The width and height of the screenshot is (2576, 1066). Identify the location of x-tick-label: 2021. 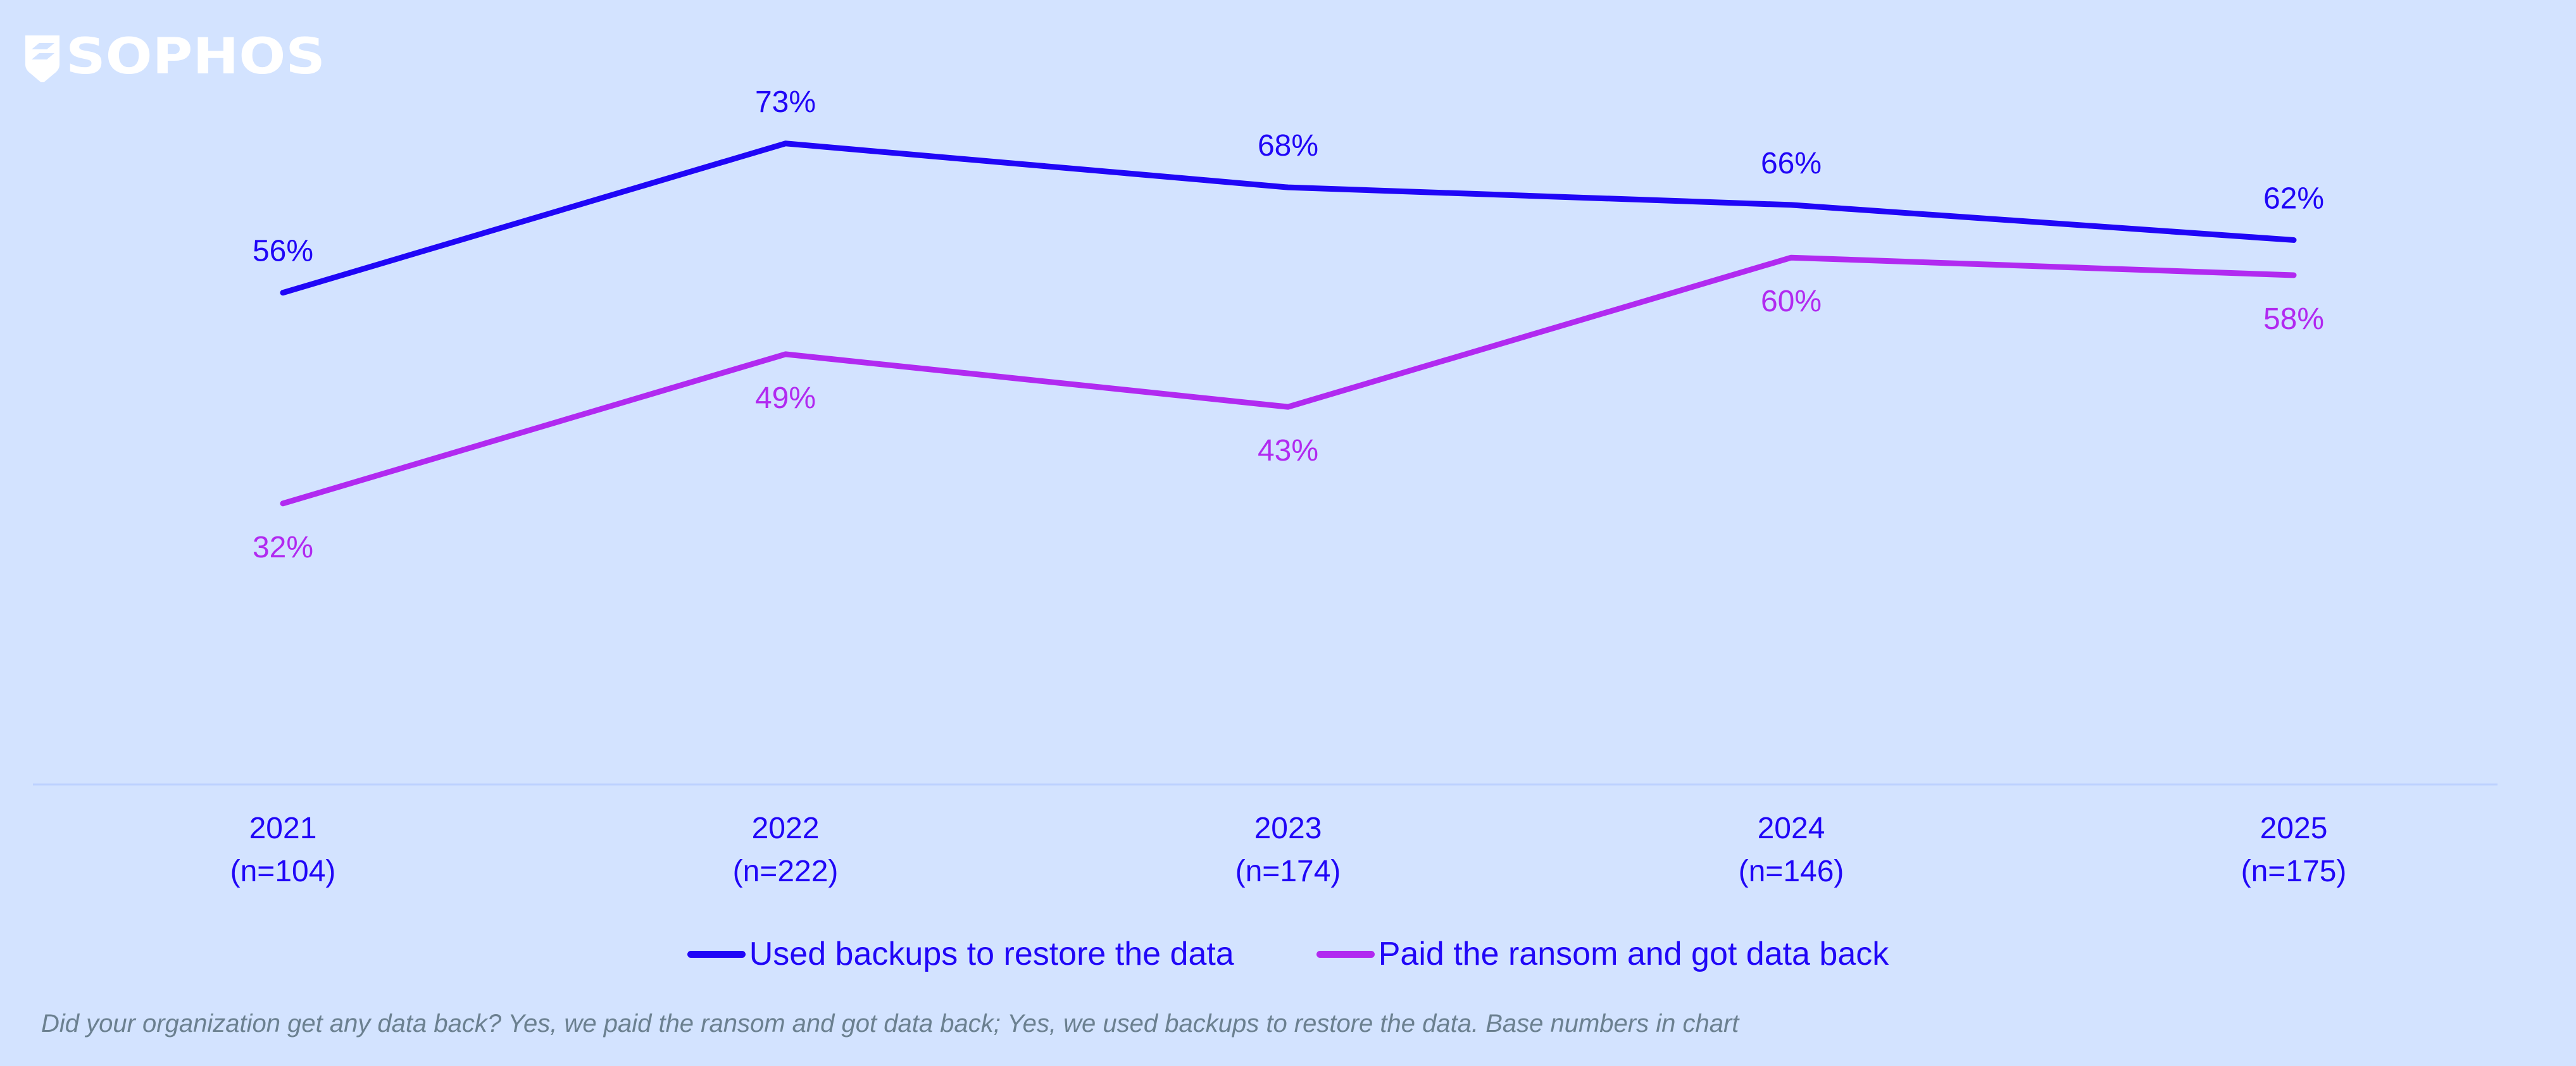
(283, 828).